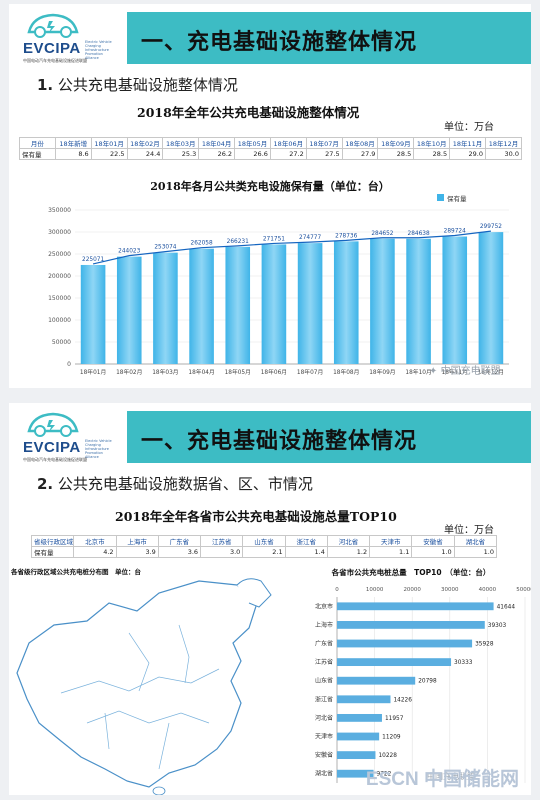 The image size is (540, 800). I want to click on section-title: 公共充电基础设施整体情况, so click(147, 85).